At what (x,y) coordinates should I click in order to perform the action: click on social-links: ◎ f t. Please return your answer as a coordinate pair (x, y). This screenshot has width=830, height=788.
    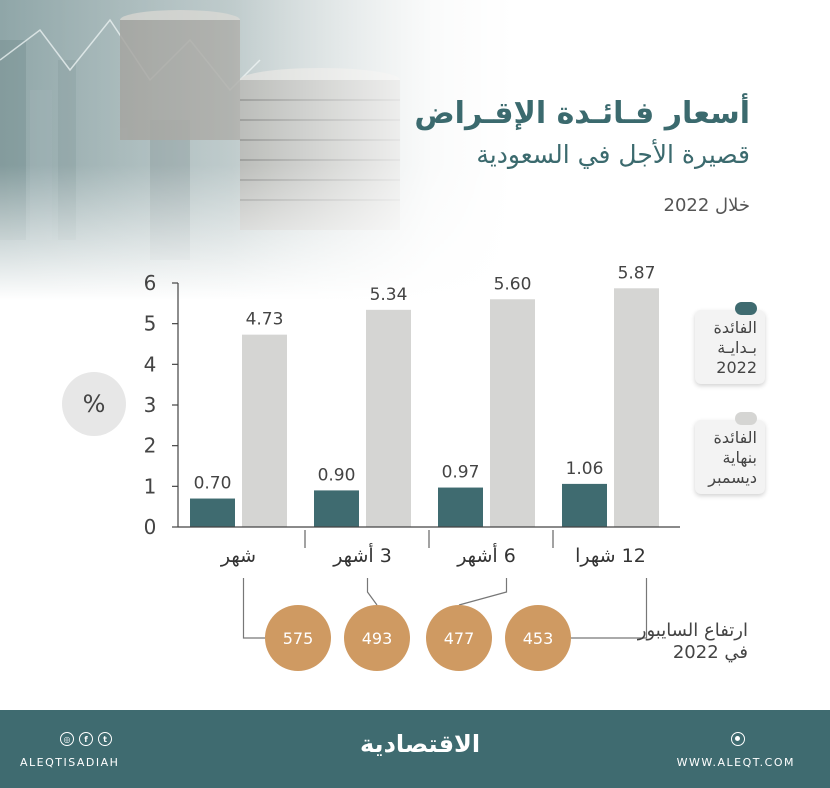
    Looking at the image, I should click on (86, 739).